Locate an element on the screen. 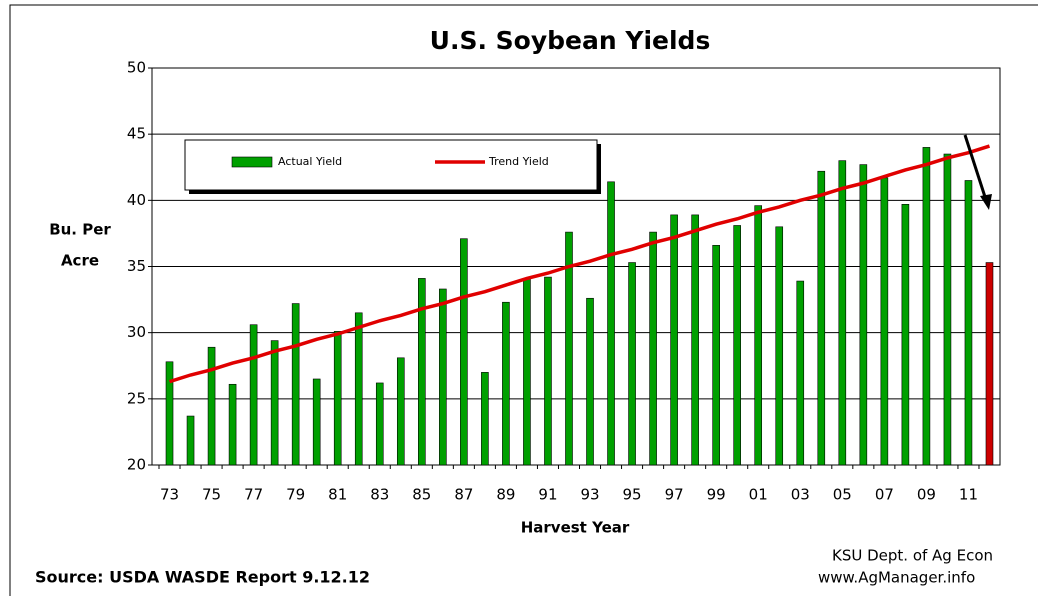 The width and height of the screenshot is (1038, 596). chart-title: U.S. Soybean Yields is located at coordinates (570, 40).